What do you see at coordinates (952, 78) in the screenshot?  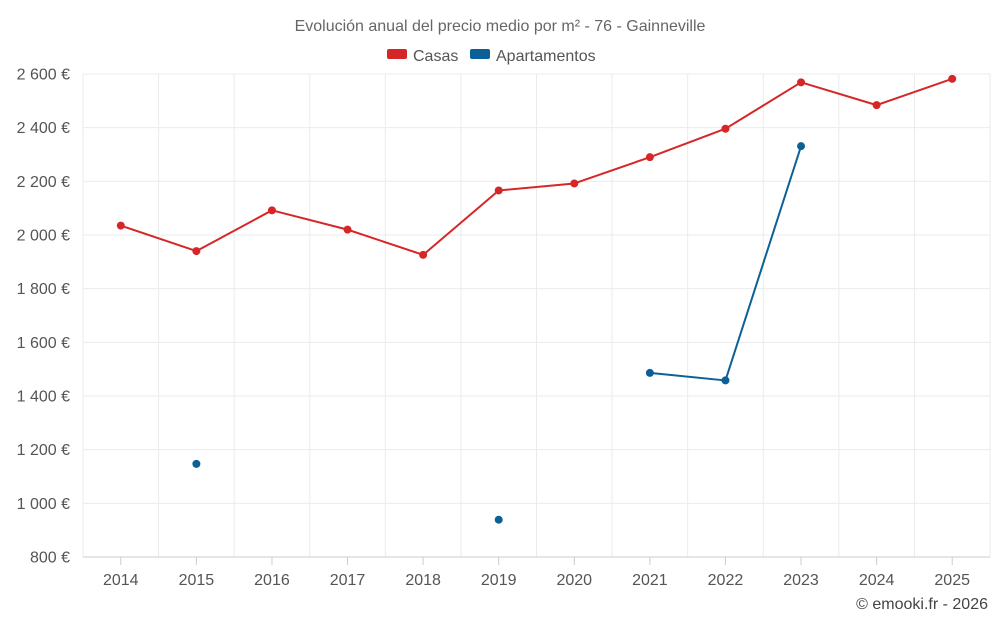 I see `data-point-casas-2025` at bounding box center [952, 78].